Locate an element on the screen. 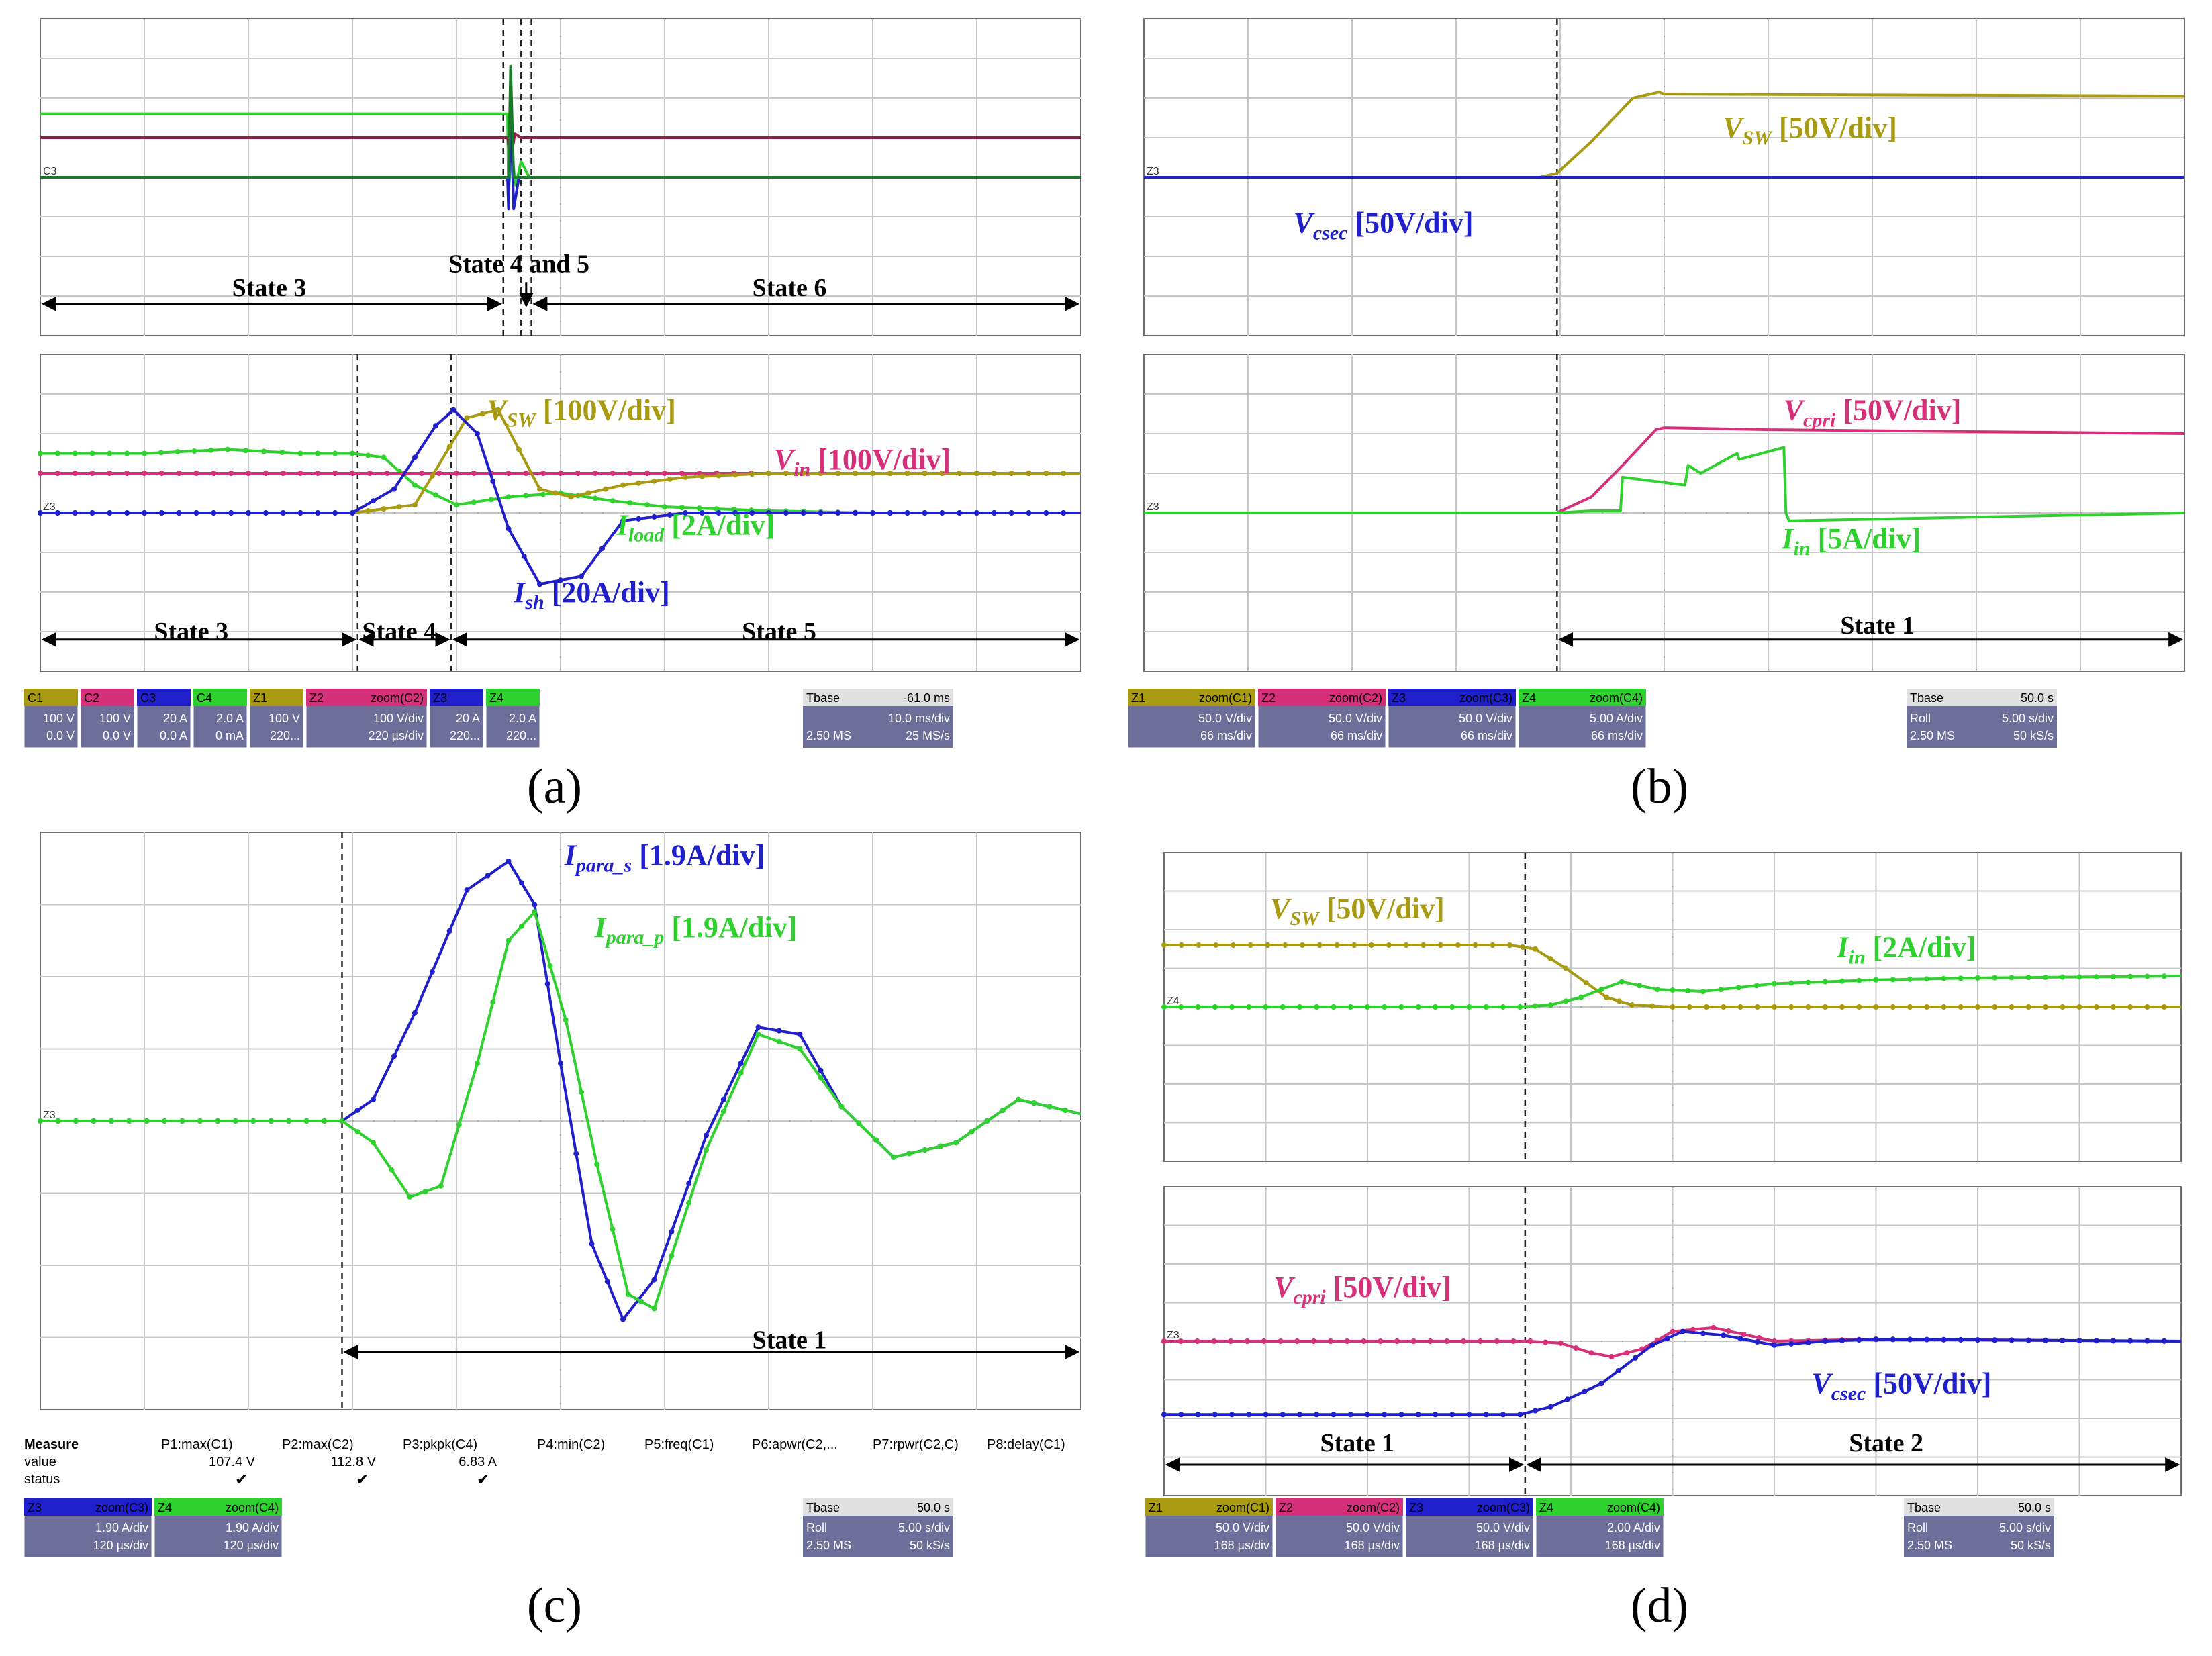  chart-b_bot: Z3 Vcpri [50V/div] Iin [5A/div] State 1 is located at coordinates (1664, 512).